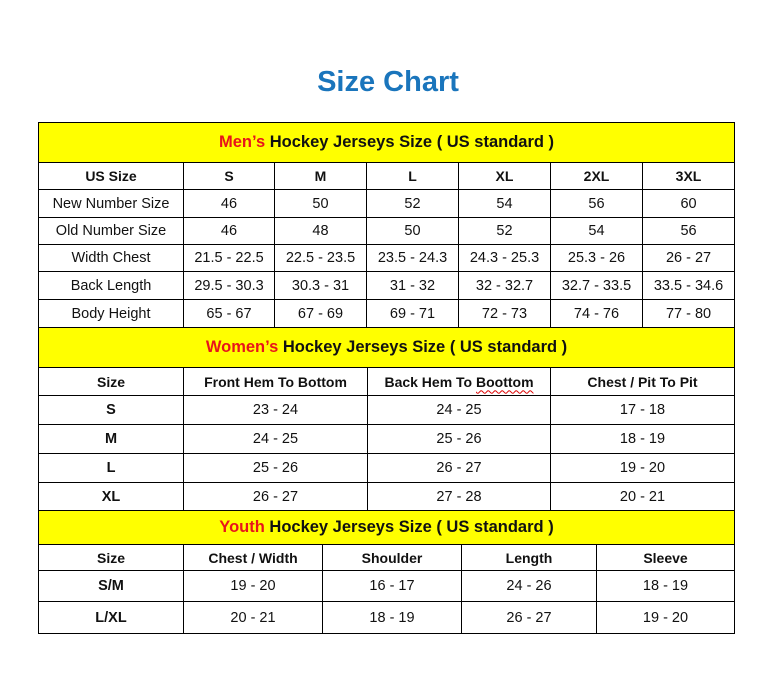 The width and height of the screenshot is (776, 692). I want to click on header-cell: US Size, so click(111, 176).